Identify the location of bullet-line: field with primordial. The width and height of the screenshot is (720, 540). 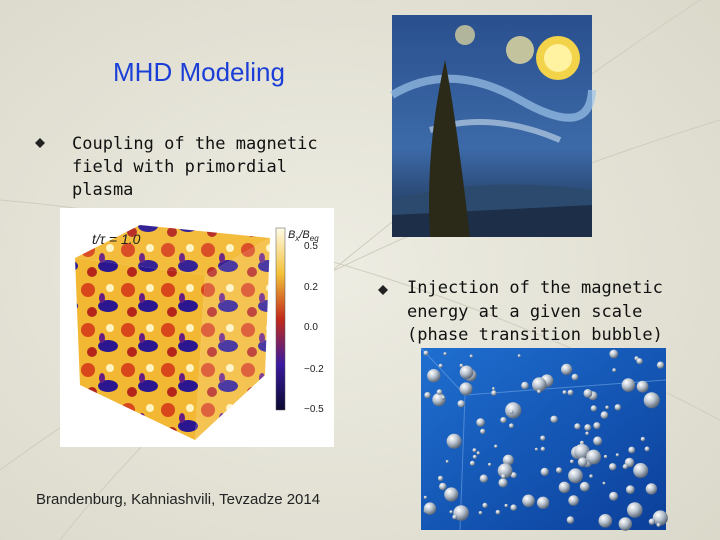
(179, 167).